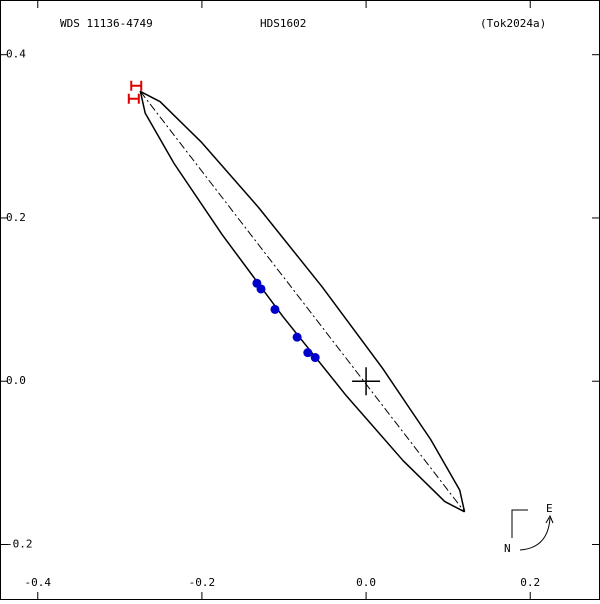  What do you see at coordinates (19, 543) in the screenshot?
I see `y-tick-label: -0.2` at bounding box center [19, 543].